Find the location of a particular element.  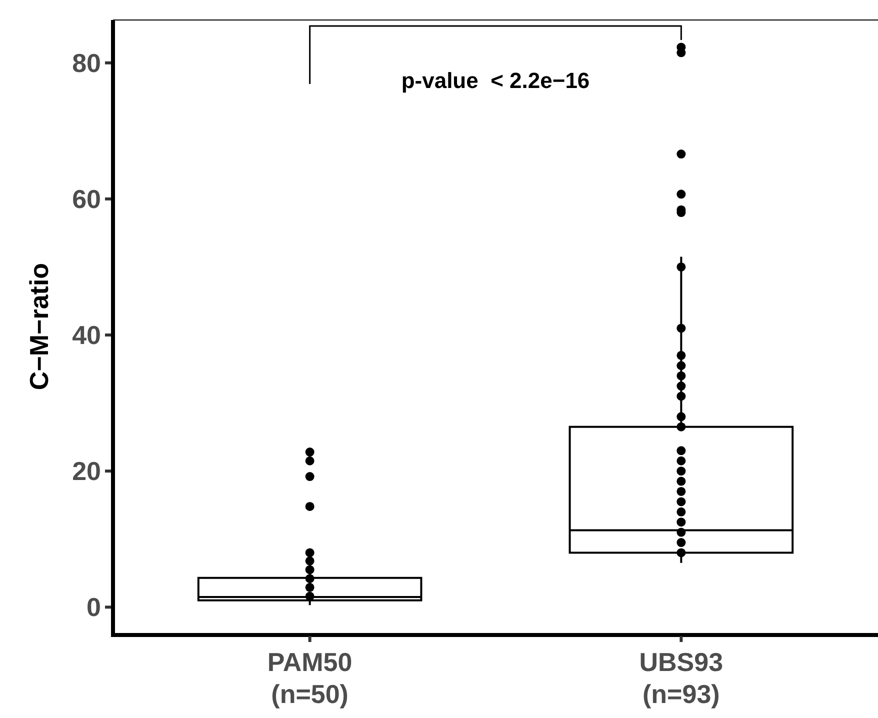

y-tick-label: 40 is located at coordinates (86, 335).